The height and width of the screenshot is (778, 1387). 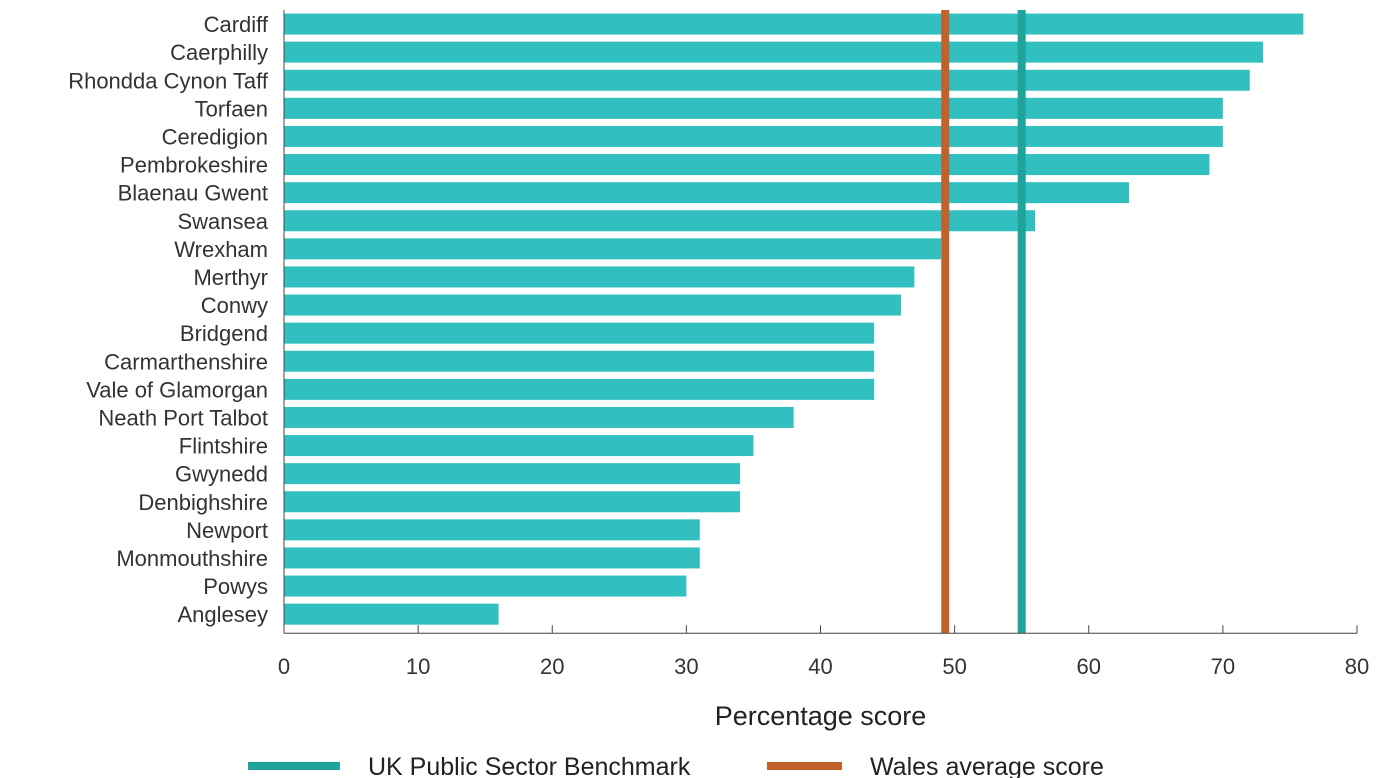 What do you see at coordinates (418, 666) in the screenshot?
I see `x-tick-label: 10` at bounding box center [418, 666].